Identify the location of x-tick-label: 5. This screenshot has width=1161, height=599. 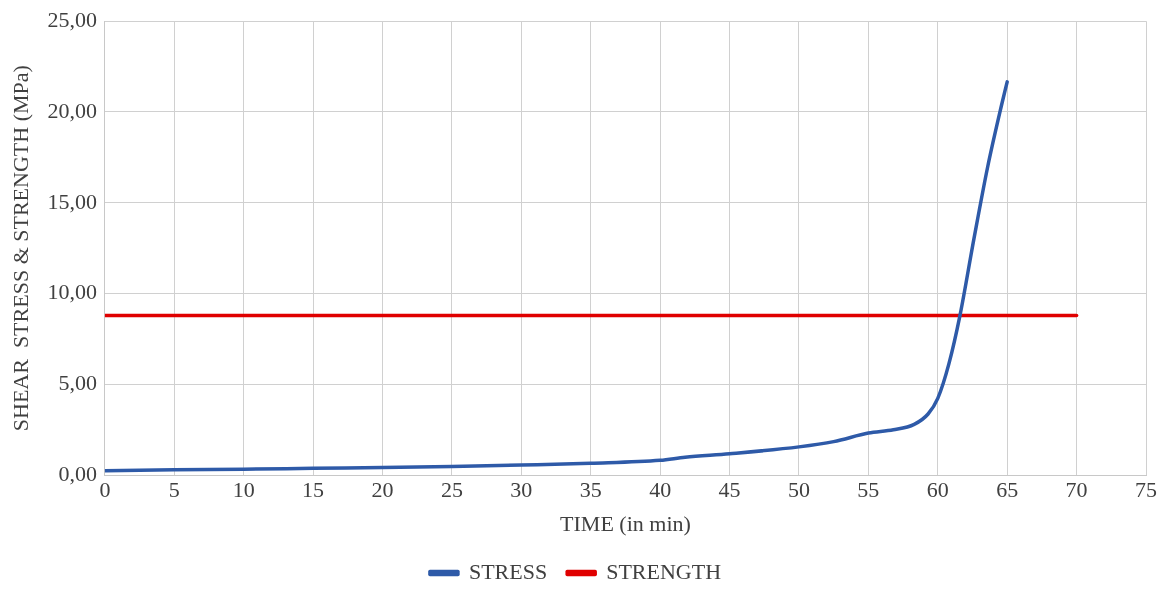
(174, 490).